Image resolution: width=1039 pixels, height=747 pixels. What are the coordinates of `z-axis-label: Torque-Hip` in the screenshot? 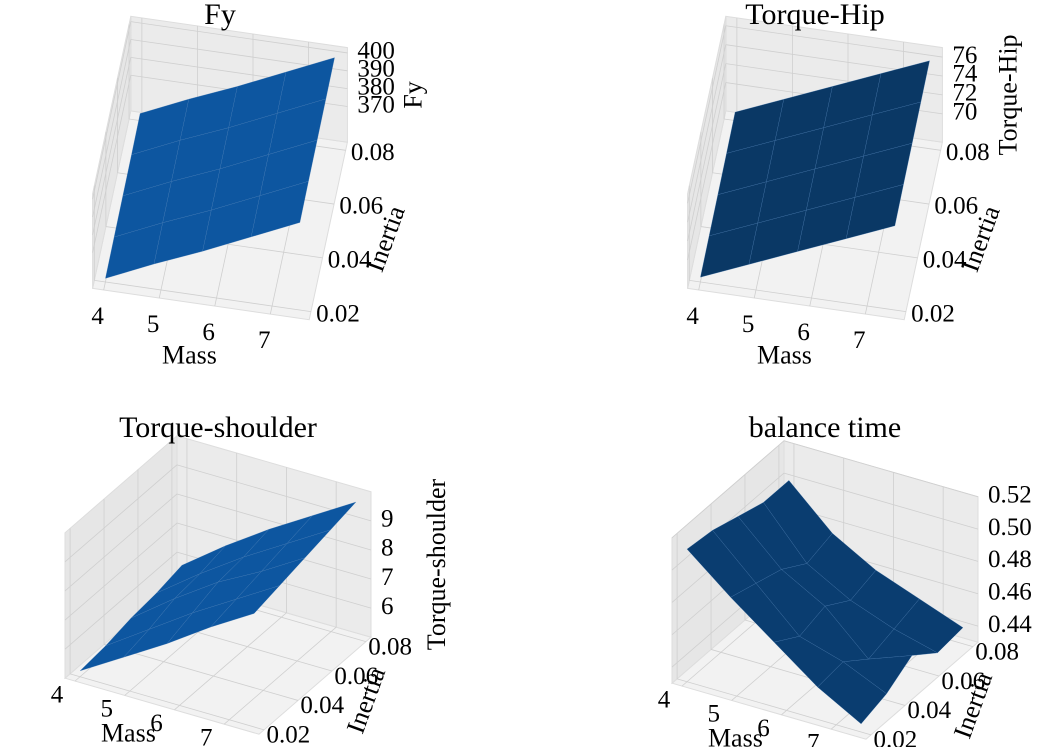 It's located at (1007, 94).